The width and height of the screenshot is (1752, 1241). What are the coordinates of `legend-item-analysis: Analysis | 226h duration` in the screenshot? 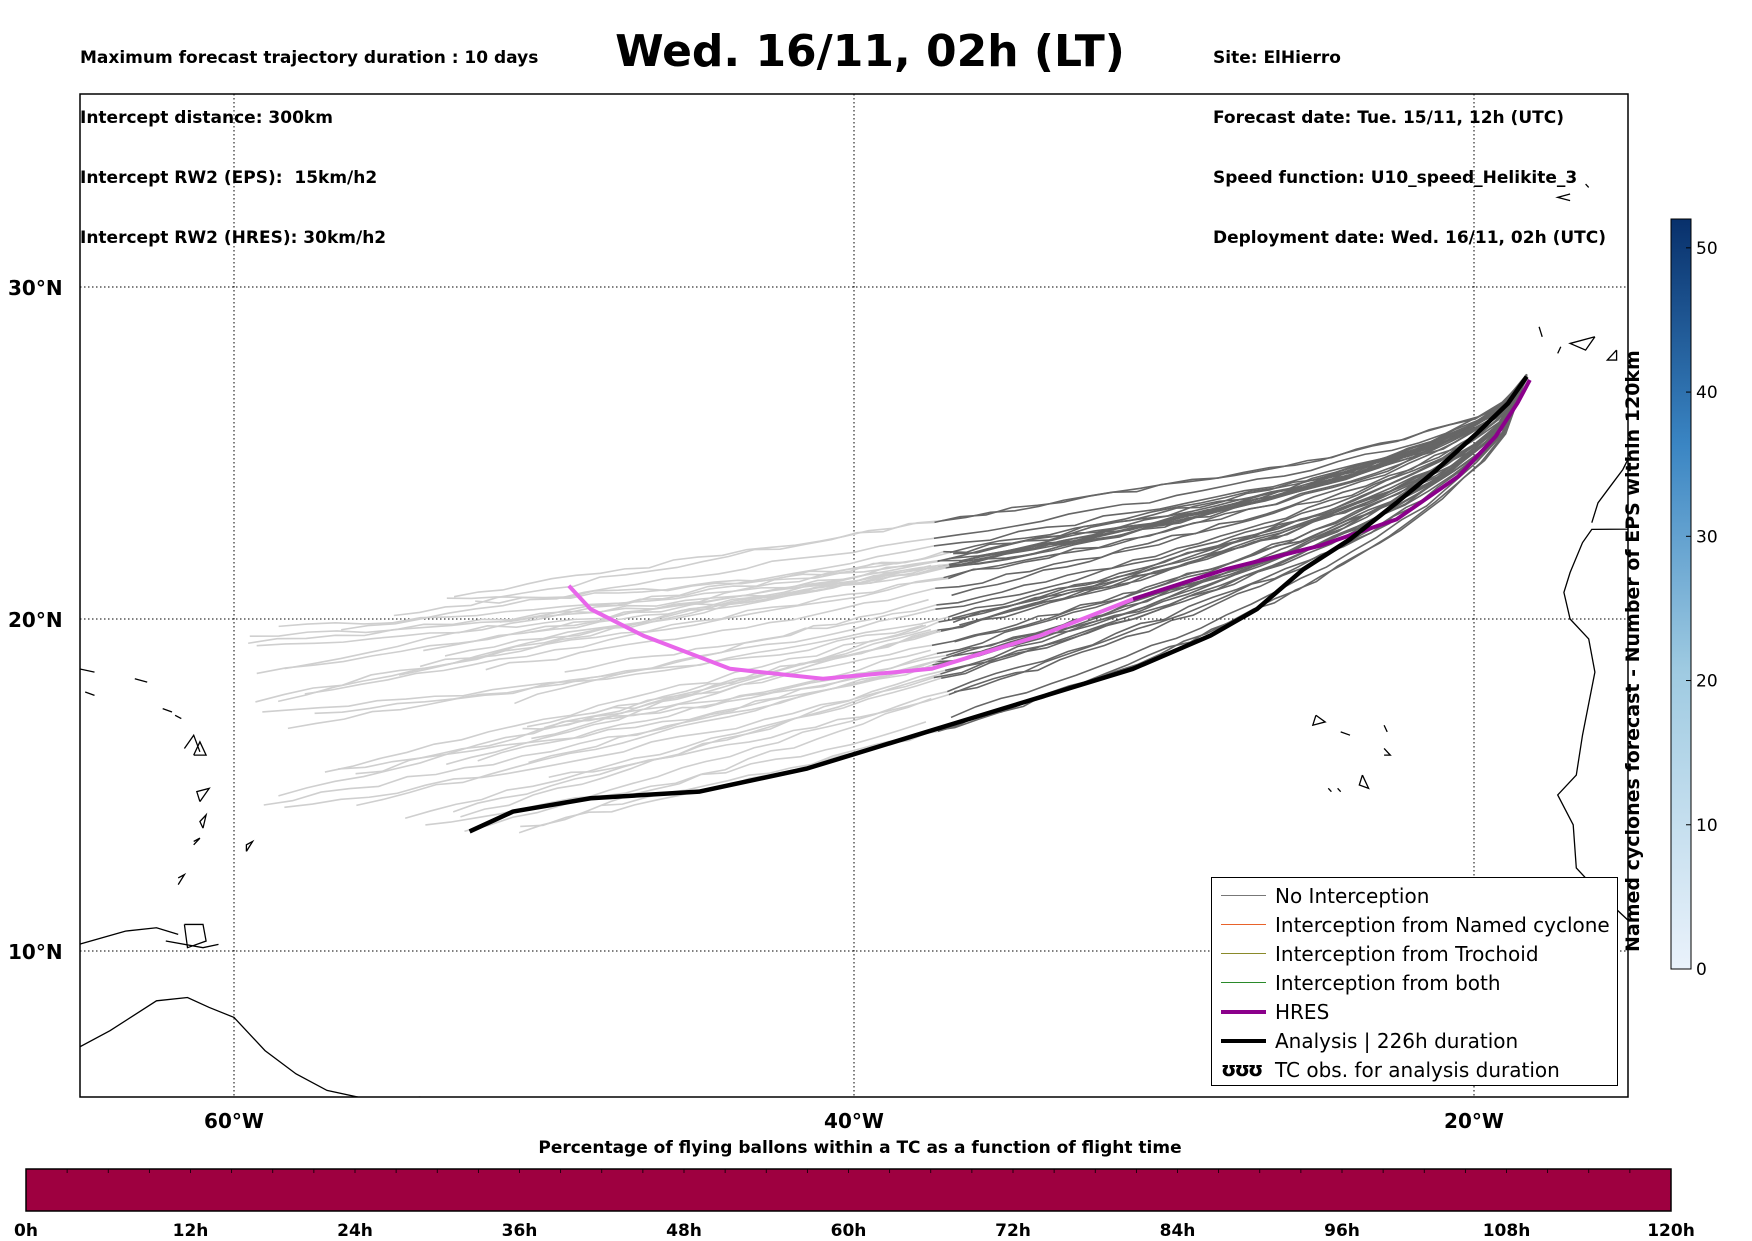 It's located at (1414, 1041).